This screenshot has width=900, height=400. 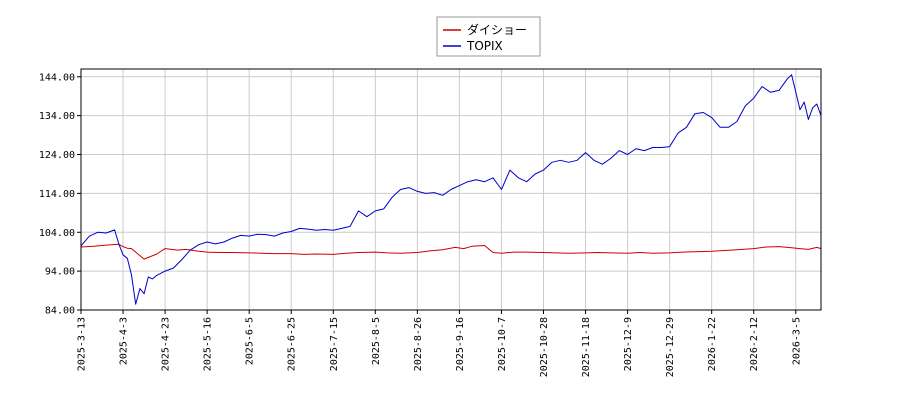 What do you see at coordinates (57, 194) in the screenshot?
I see `y-tick-label: 114.00` at bounding box center [57, 194].